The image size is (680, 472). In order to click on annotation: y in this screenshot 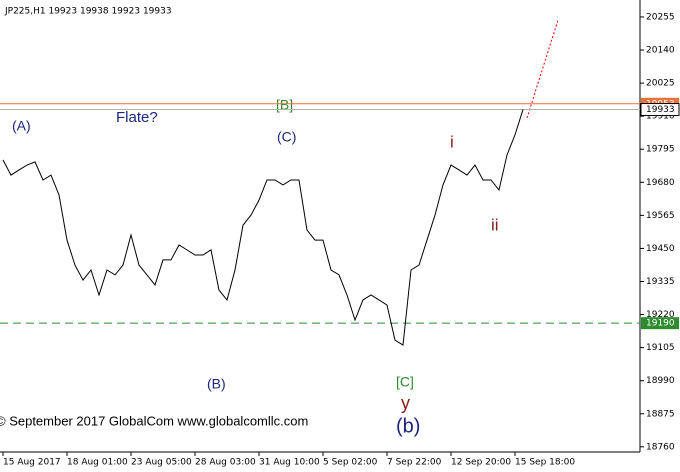, I will do `click(405, 403)`.